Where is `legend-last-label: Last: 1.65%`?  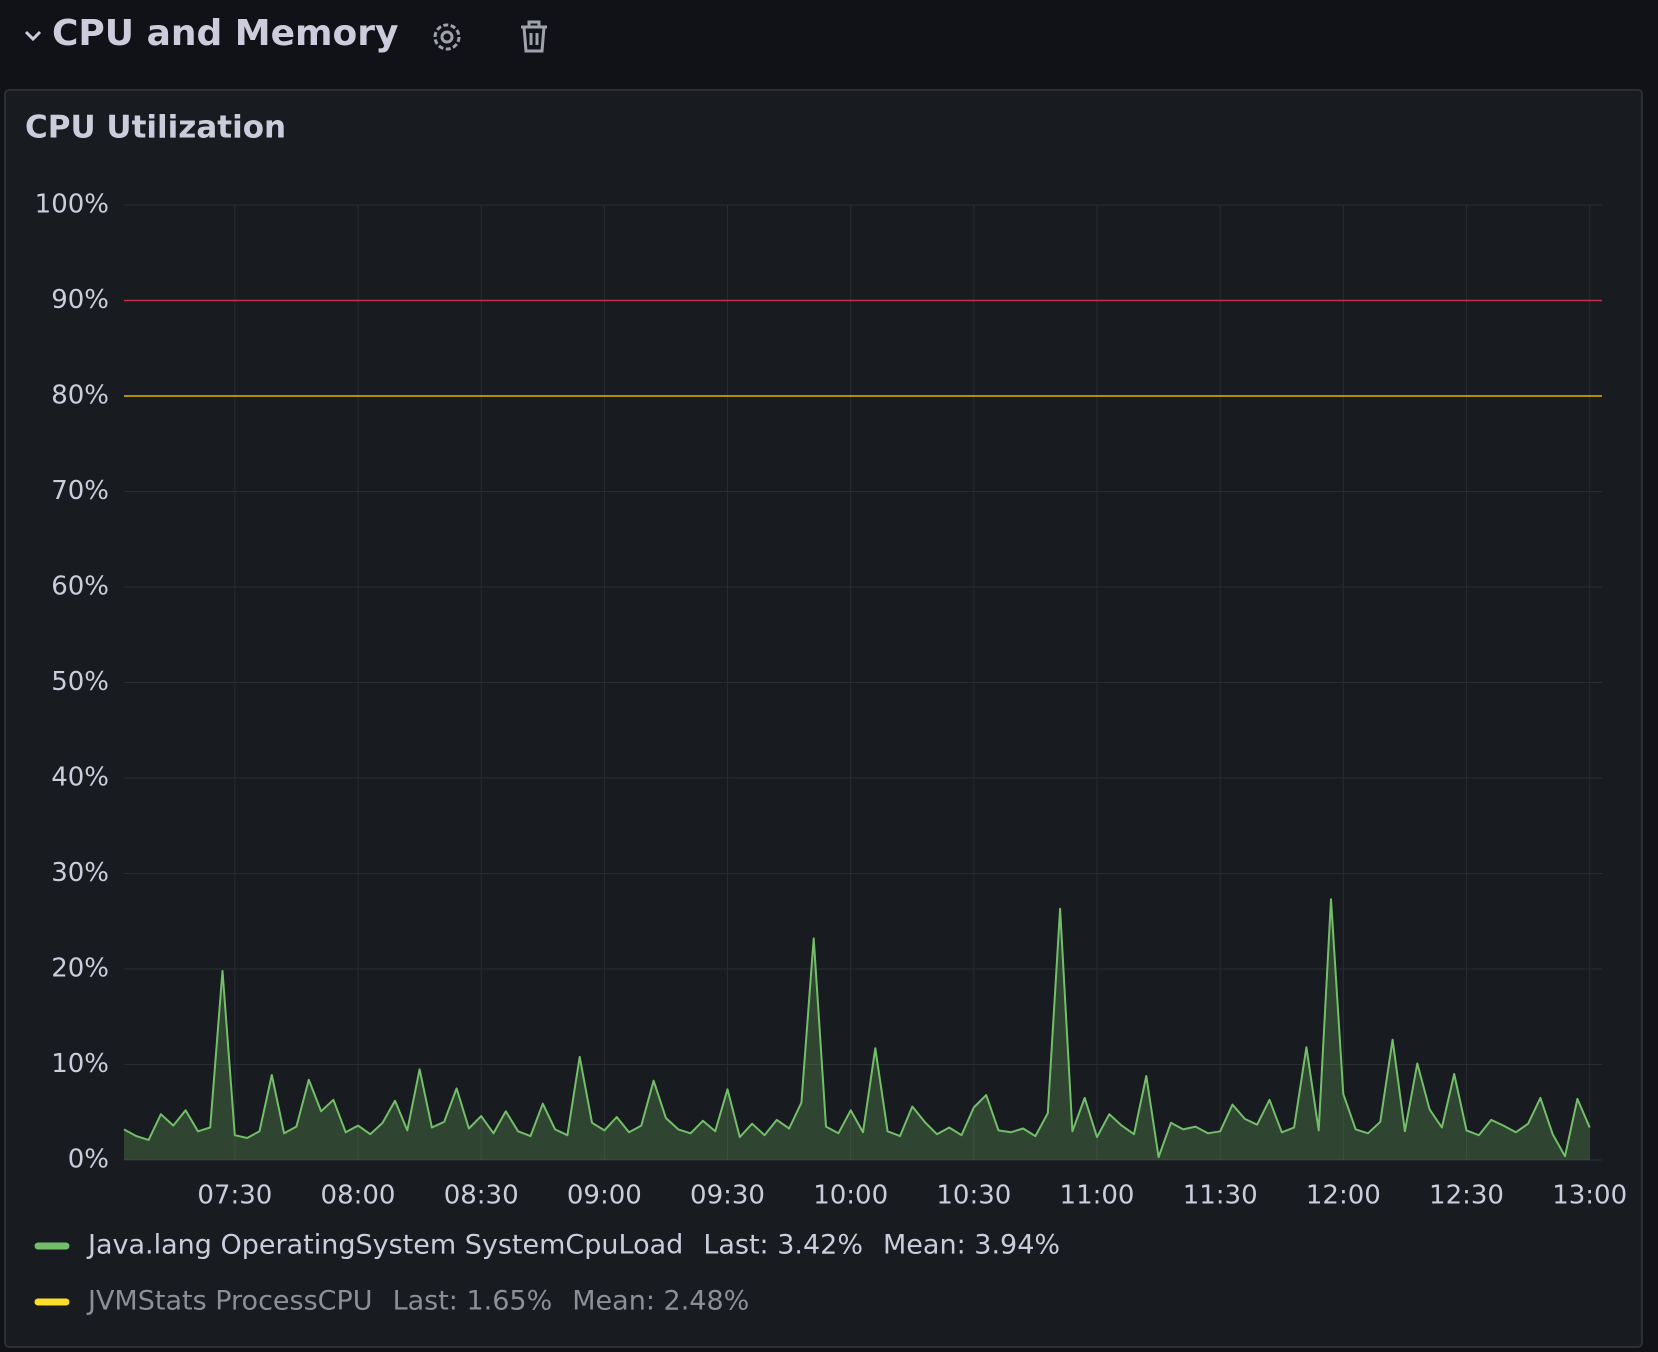 legend-last-label: Last: 1.65% is located at coordinates (473, 1301).